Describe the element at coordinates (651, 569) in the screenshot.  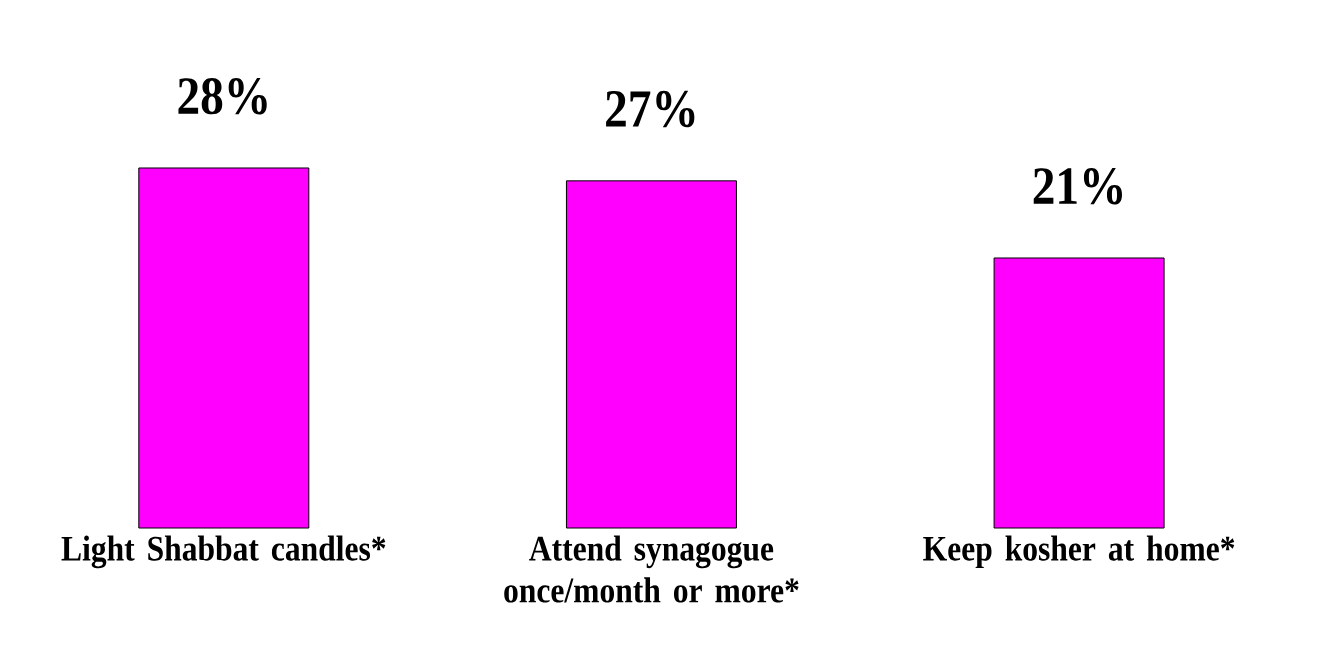
I see `x-tick-label: Attend synagogue once/month or more*` at that location.